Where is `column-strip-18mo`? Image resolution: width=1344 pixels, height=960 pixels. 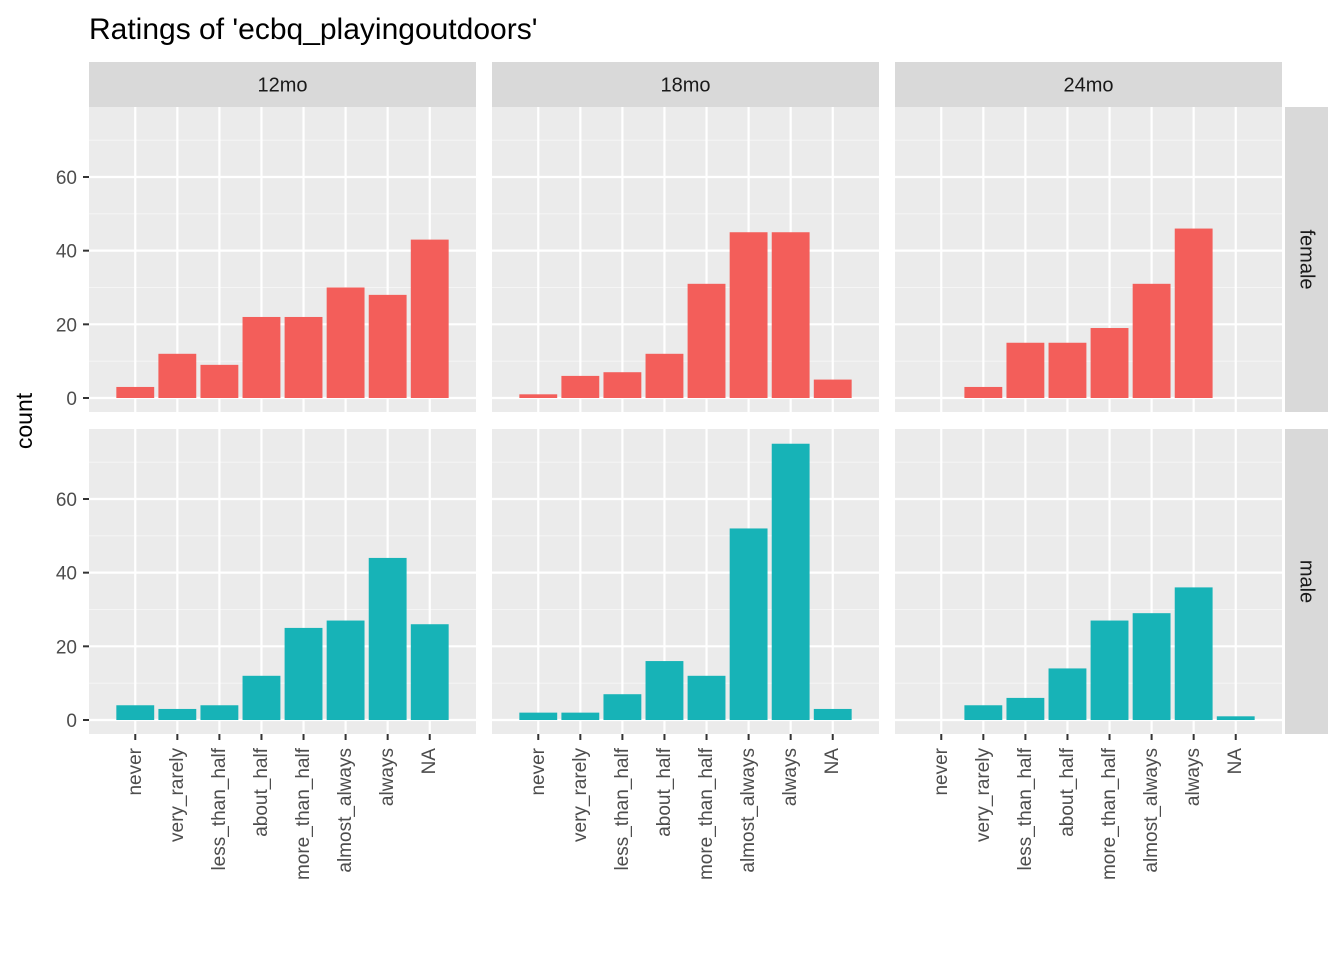
column-strip-18mo is located at coordinates (685, 84).